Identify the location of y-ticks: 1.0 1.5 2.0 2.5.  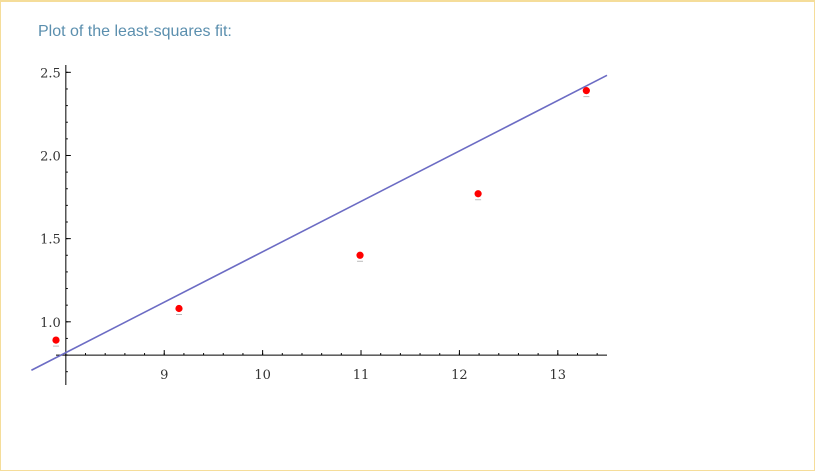
(55, 198).